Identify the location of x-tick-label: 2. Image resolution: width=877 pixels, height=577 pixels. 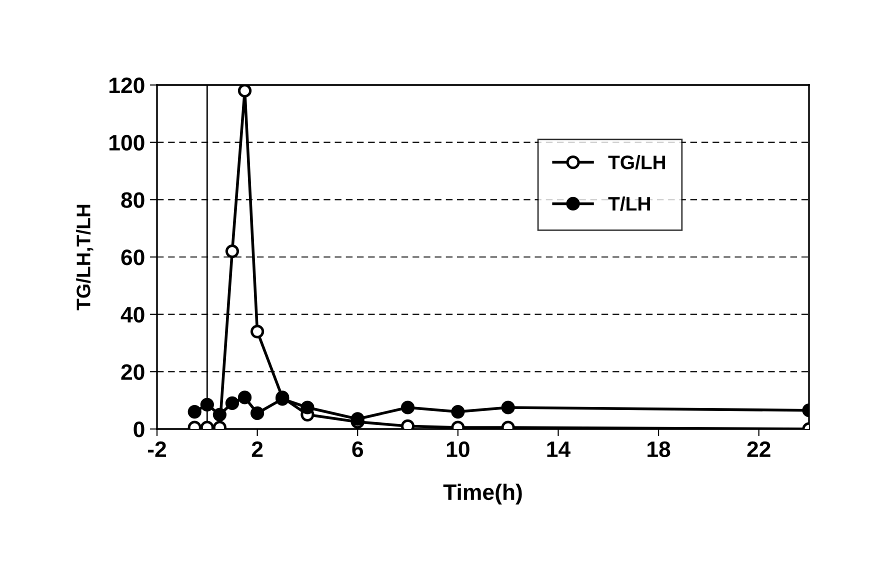
(257, 449).